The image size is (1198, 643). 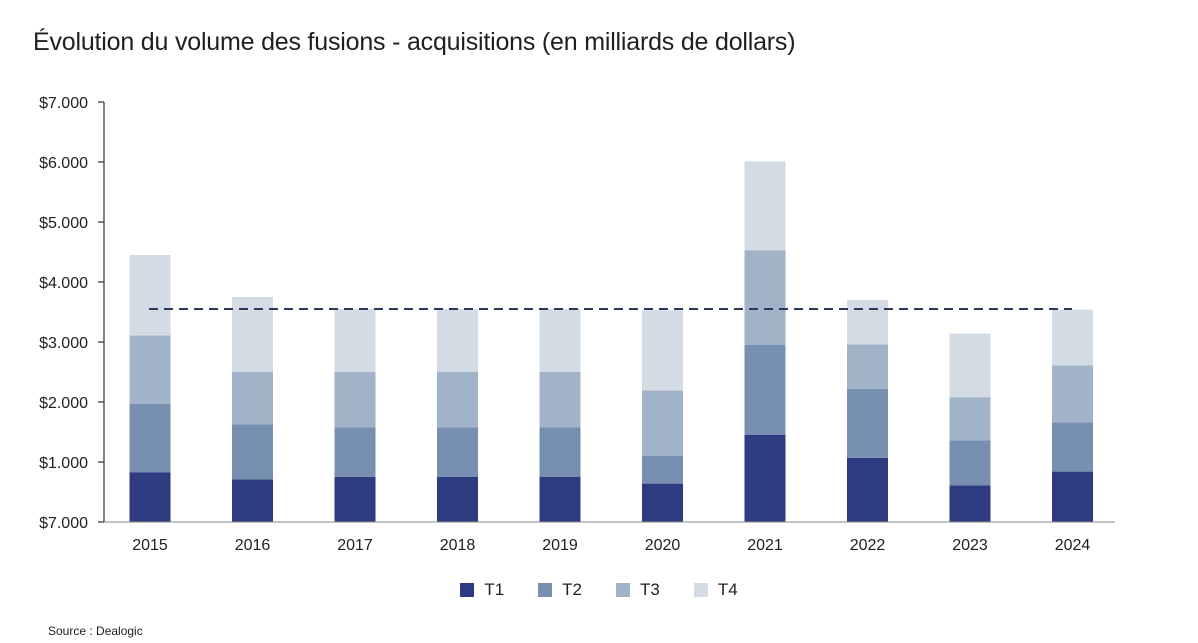 What do you see at coordinates (545, 590) in the screenshot?
I see `legend-swatch-t2` at bounding box center [545, 590].